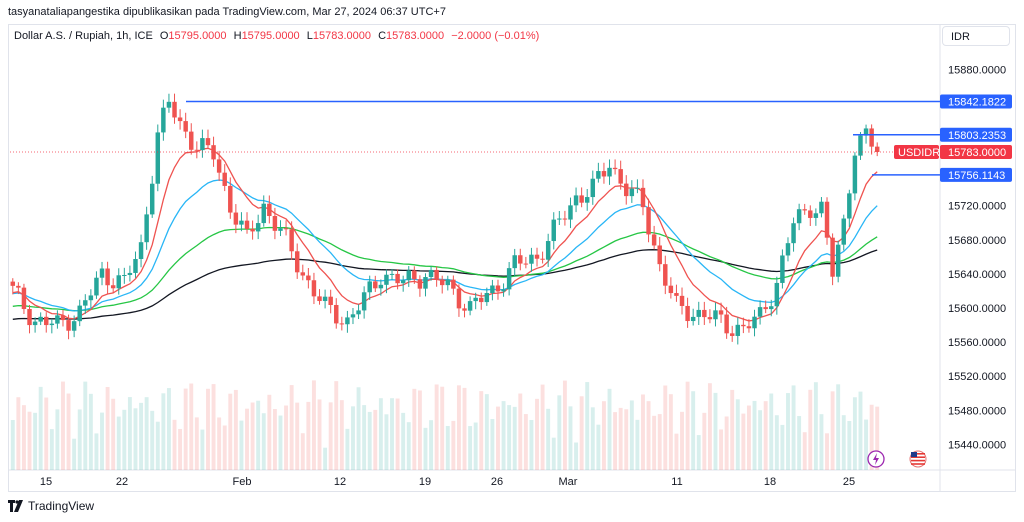  What do you see at coordinates (568, 482) in the screenshot?
I see `x-tick-label: Mar` at bounding box center [568, 482].